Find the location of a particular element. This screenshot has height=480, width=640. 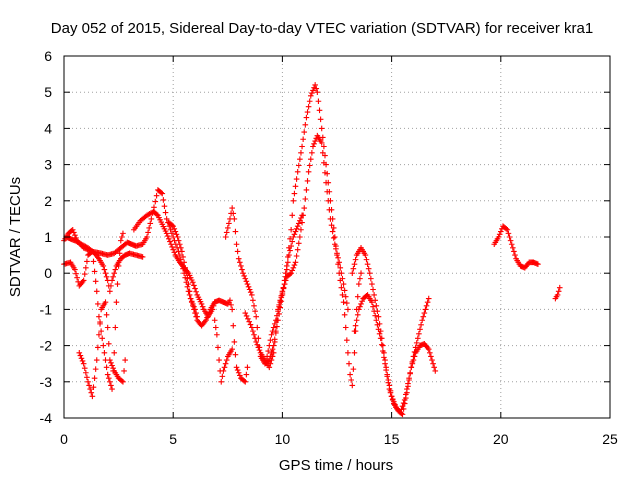

y-tick-label: -3 is located at coordinates (46, 382).